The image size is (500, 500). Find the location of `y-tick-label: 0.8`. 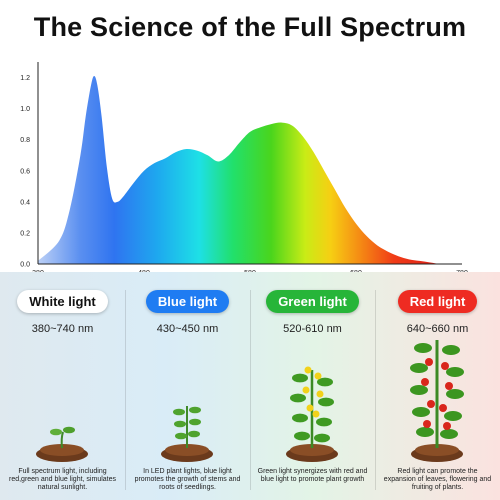

y-tick-label: 0.8 is located at coordinates (25, 140).